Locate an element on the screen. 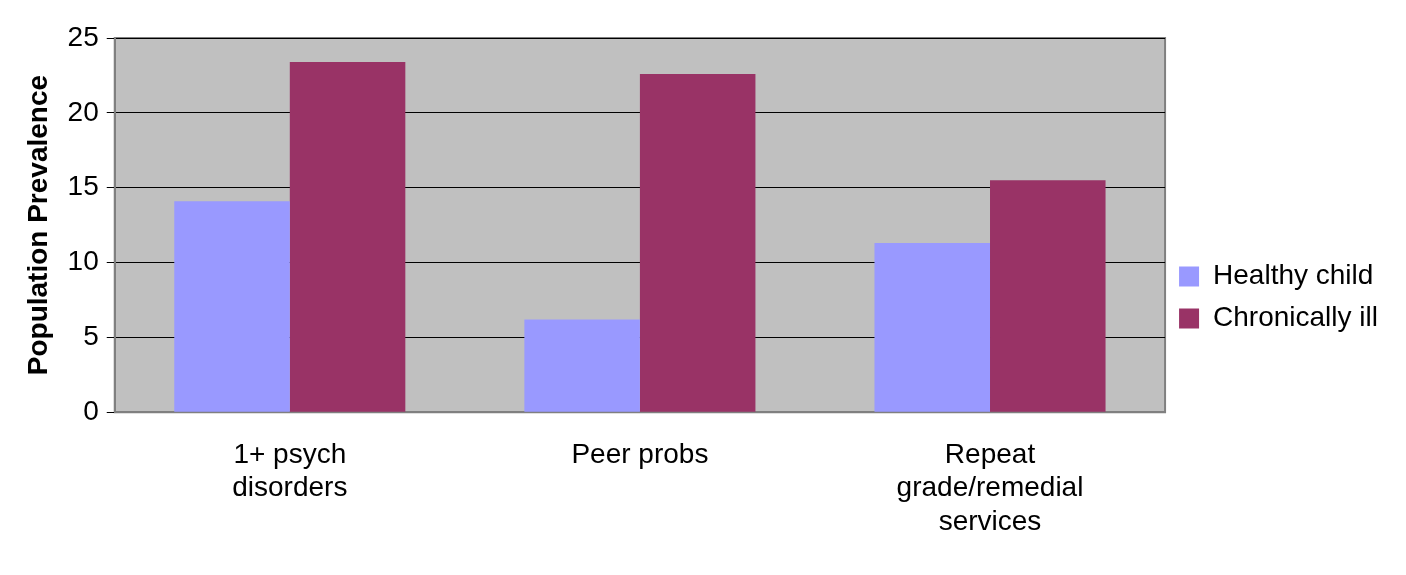 This screenshot has width=1406, height=575. y-tick-label: 15 is located at coordinates (83, 186).